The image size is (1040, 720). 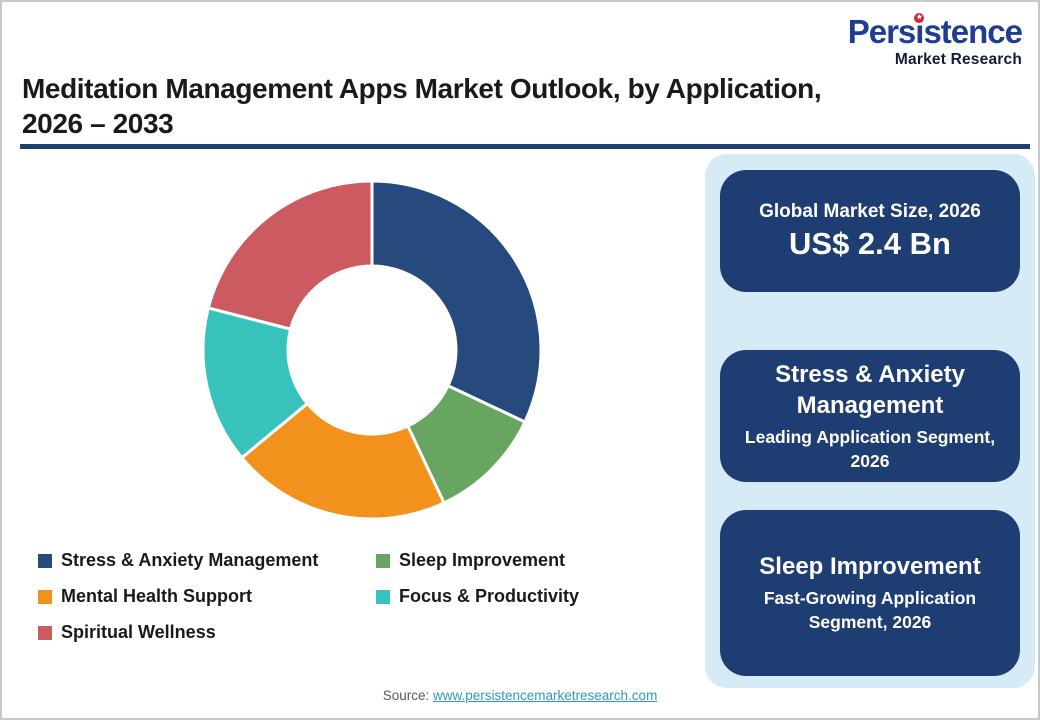 What do you see at coordinates (290, 255) in the screenshot?
I see `donut-segment-spiritual-wellness` at bounding box center [290, 255].